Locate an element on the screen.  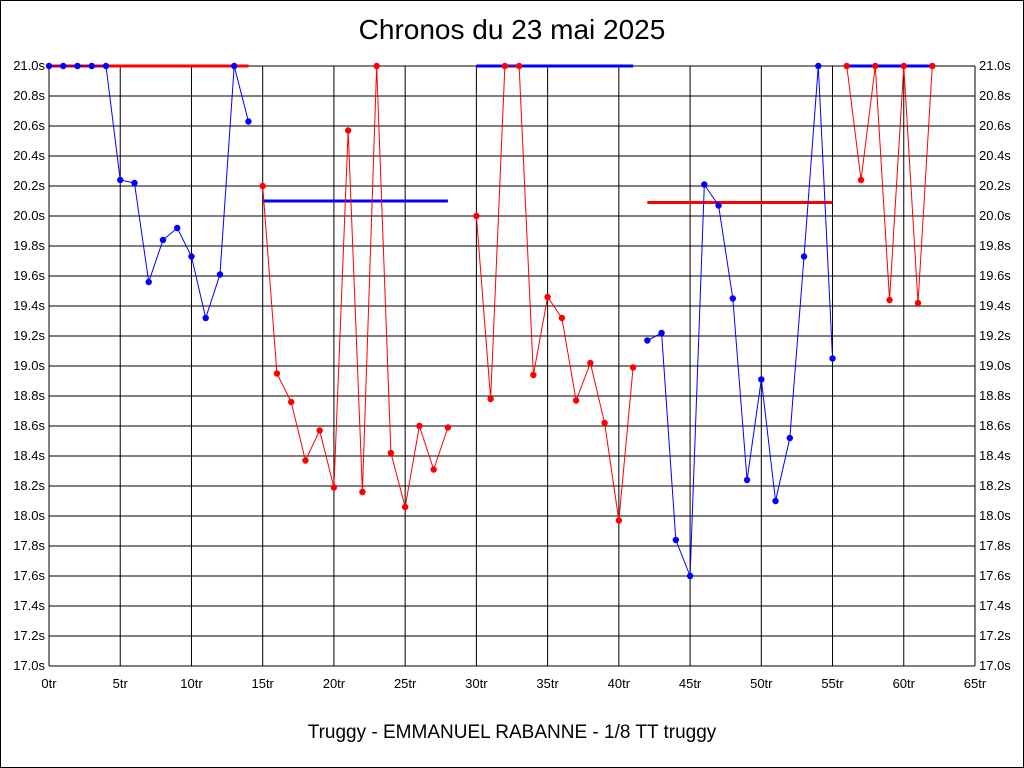
y-tick-label-left: 20.4s is located at coordinates (29, 155).